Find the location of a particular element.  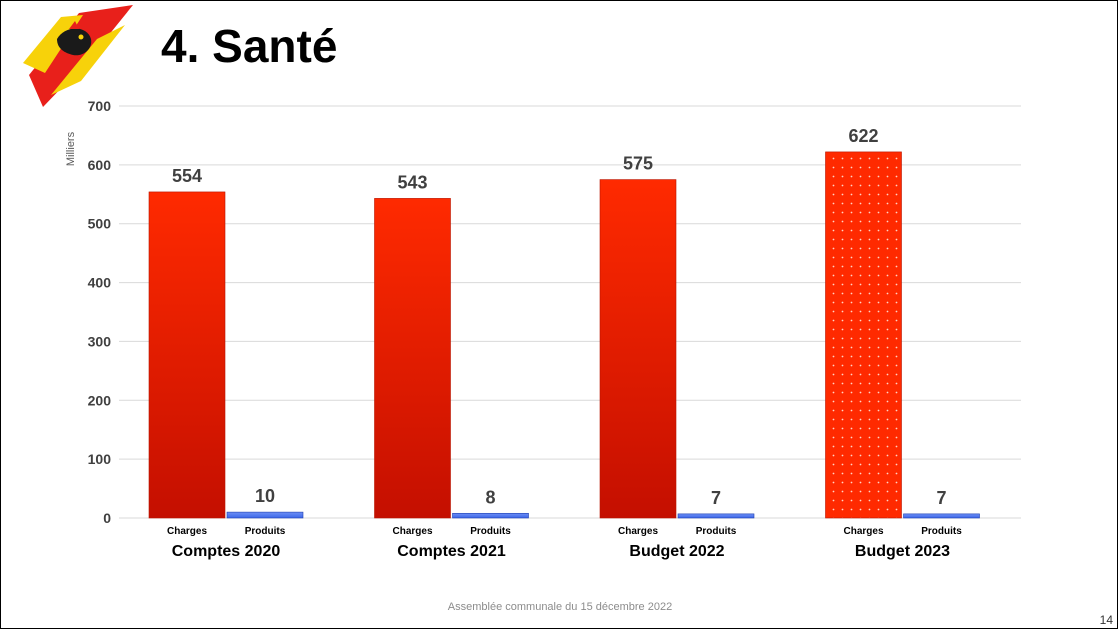

data-label-charges: 622 is located at coordinates (863, 136).